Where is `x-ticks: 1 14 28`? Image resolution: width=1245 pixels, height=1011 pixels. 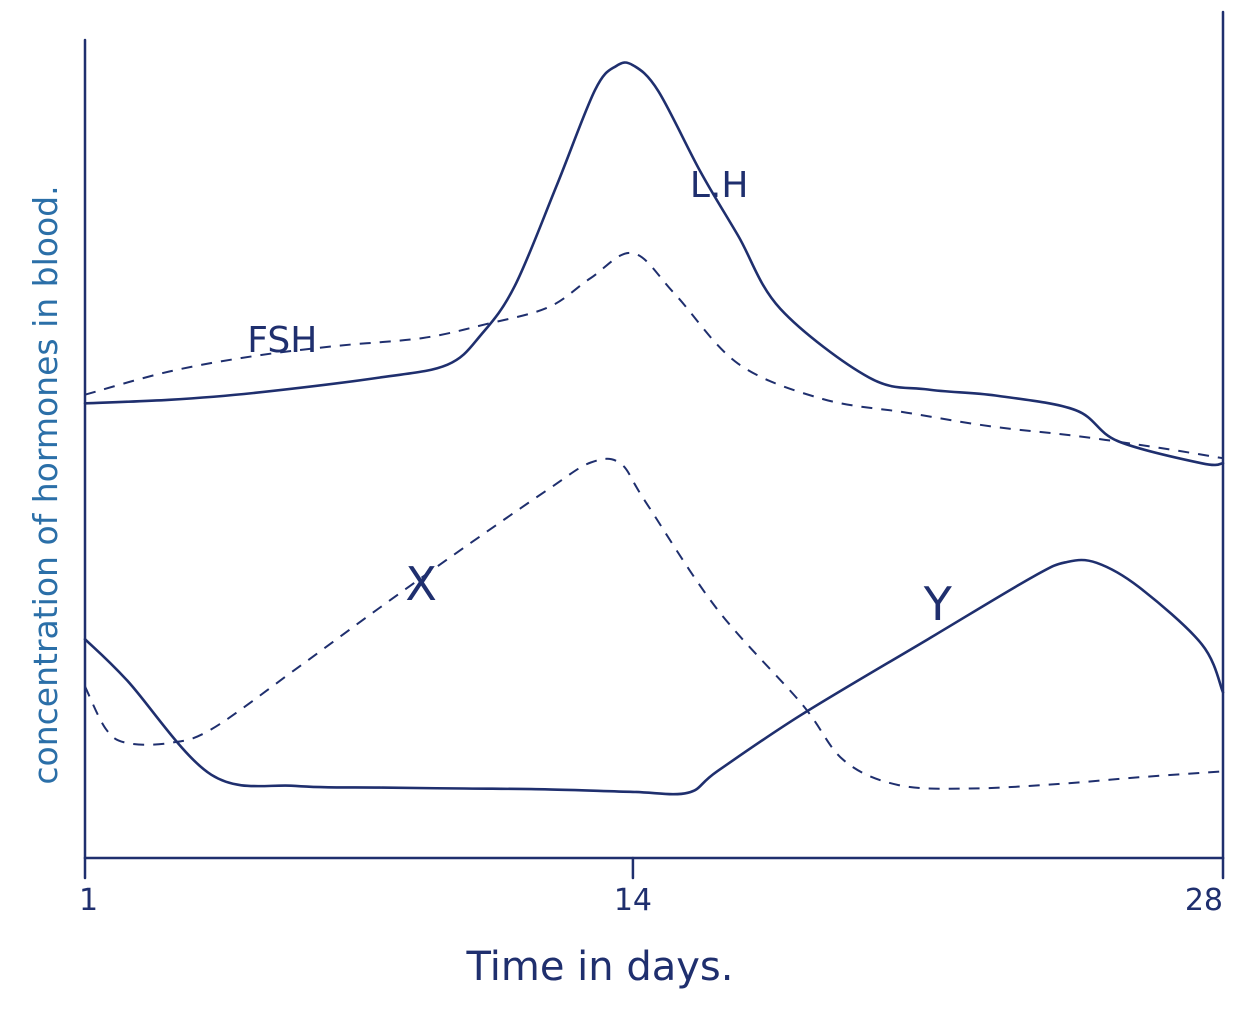 x-ticks: 1 14 28 is located at coordinates (652, 887).